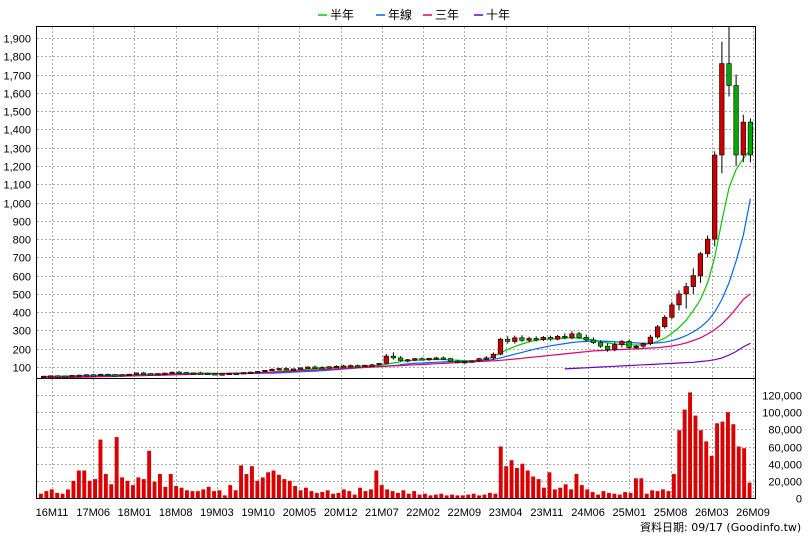 This screenshot has height=540, width=808. What do you see at coordinates (799, 500) in the screenshot?
I see `volume-tick-label: 0` at bounding box center [799, 500].